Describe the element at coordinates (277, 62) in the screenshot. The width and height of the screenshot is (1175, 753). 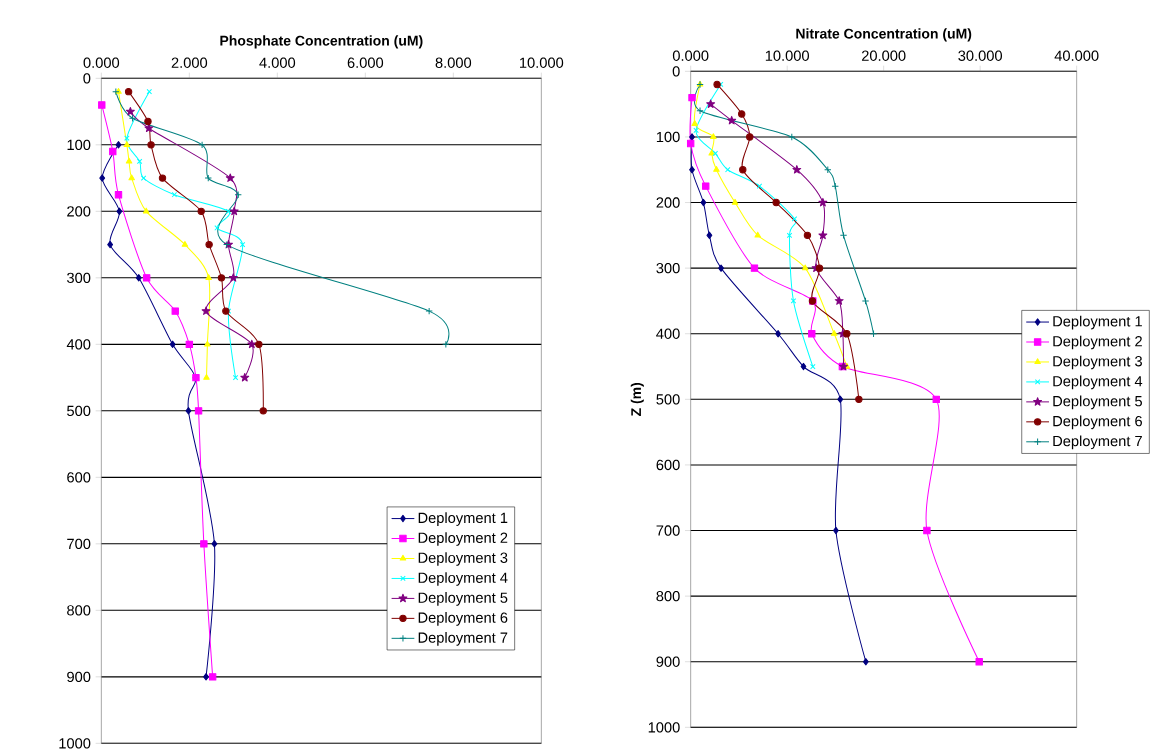
I see `x-tick-label: 4.000` at that location.